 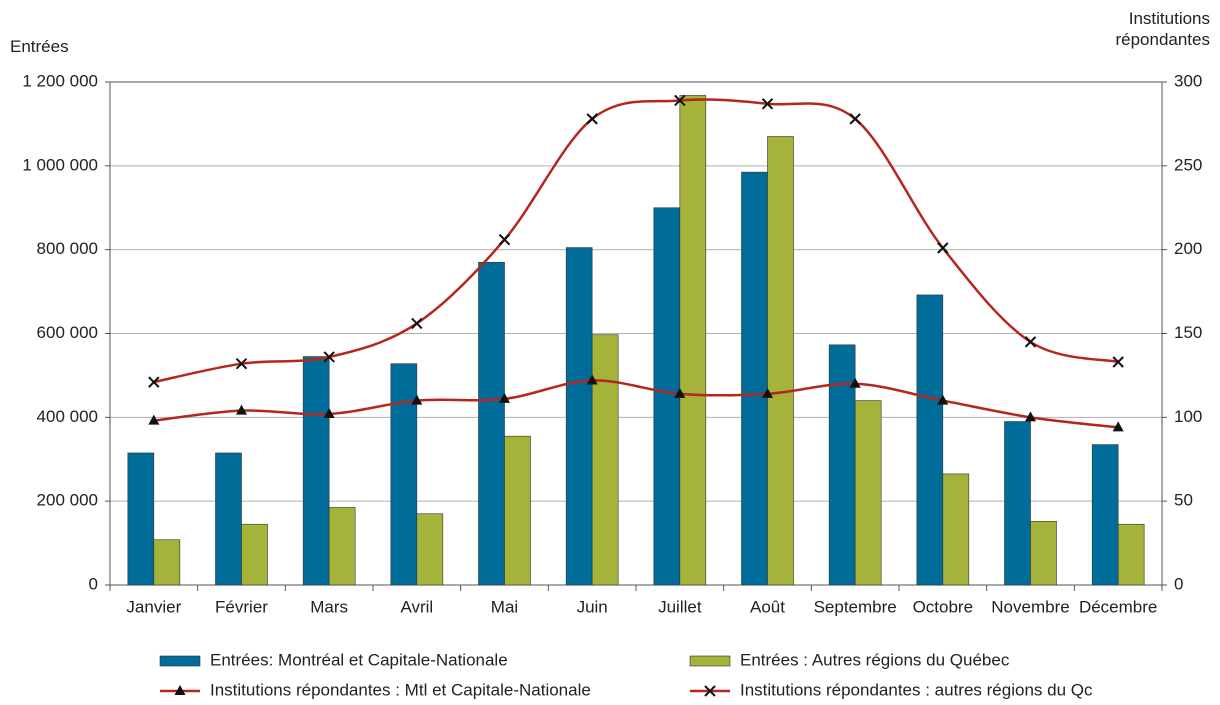 I want to click on y-tick-label: 1 000 000, so click(x=60, y=164).